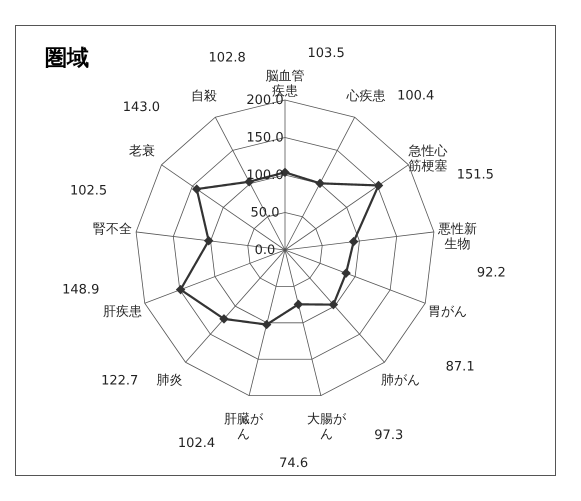  What do you see at coordinates (491, 272) in the screenshot?
I see `text: 92.2` at bounding box center [491, 272].